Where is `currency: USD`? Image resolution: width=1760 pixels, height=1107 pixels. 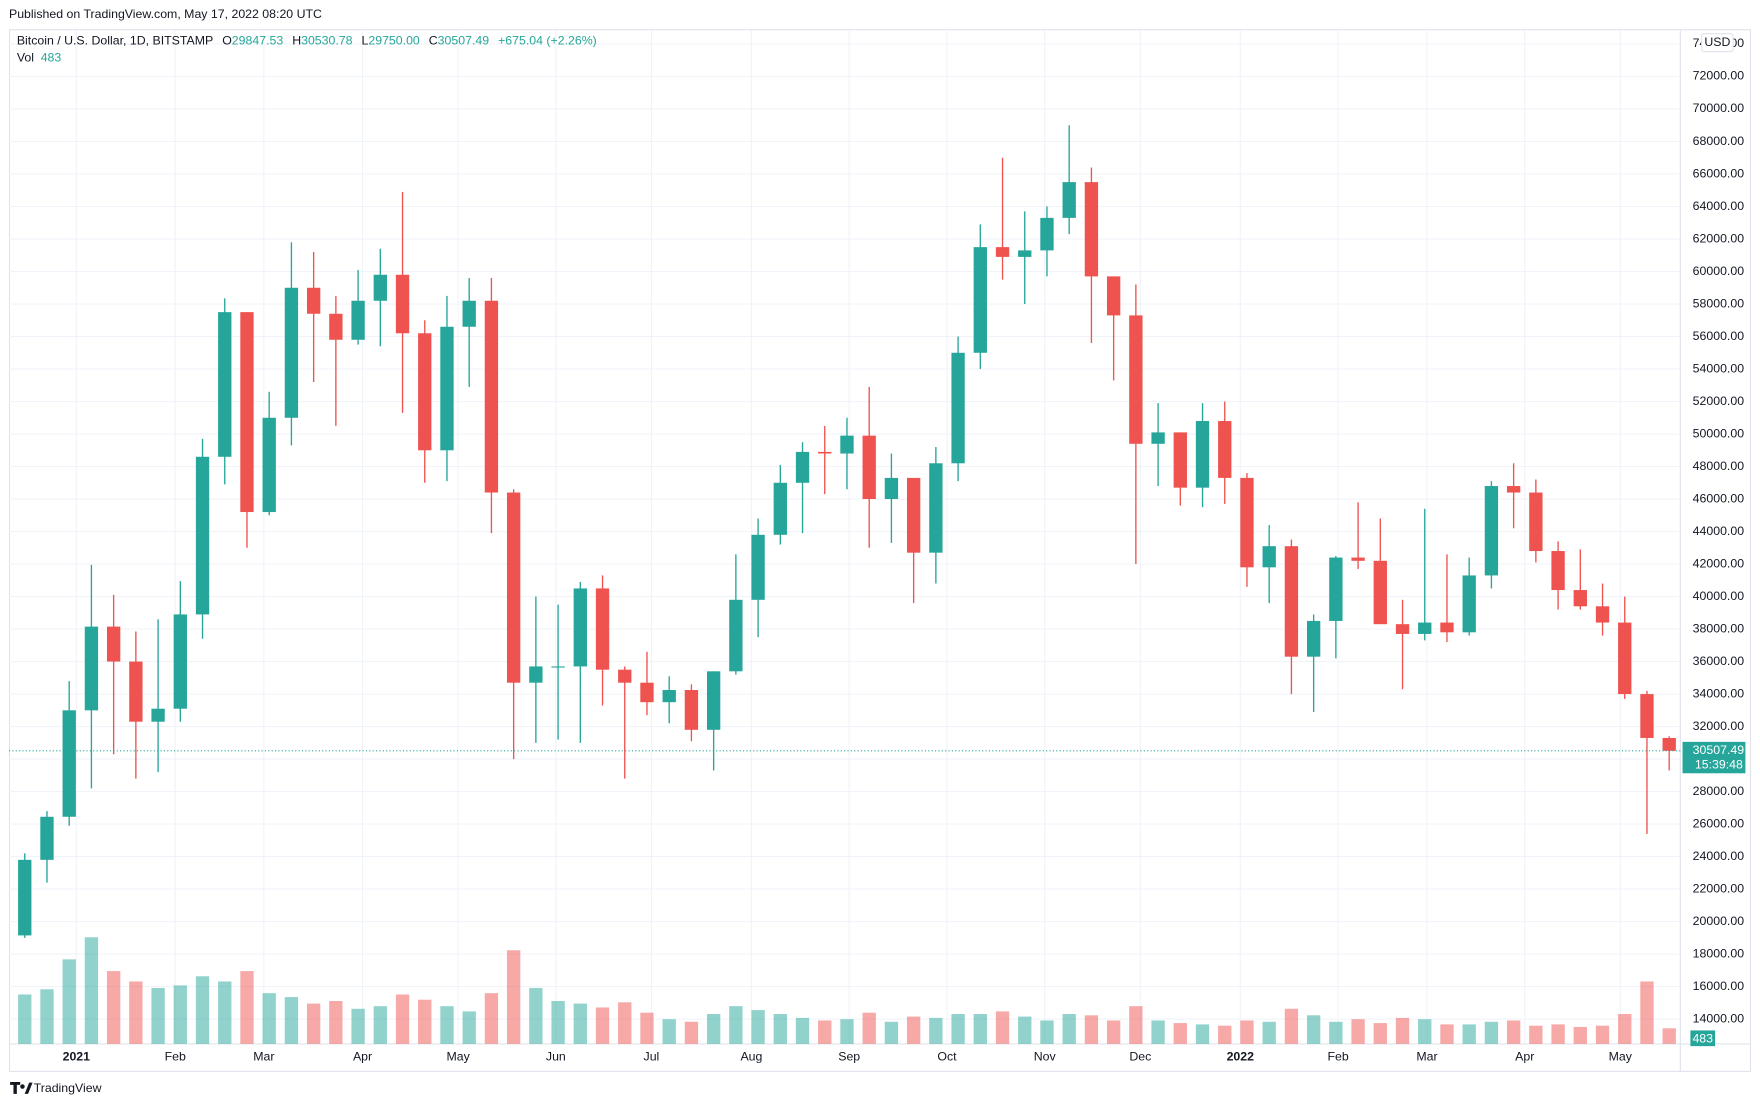
currency: USD is located at coordinates (1717, 42).